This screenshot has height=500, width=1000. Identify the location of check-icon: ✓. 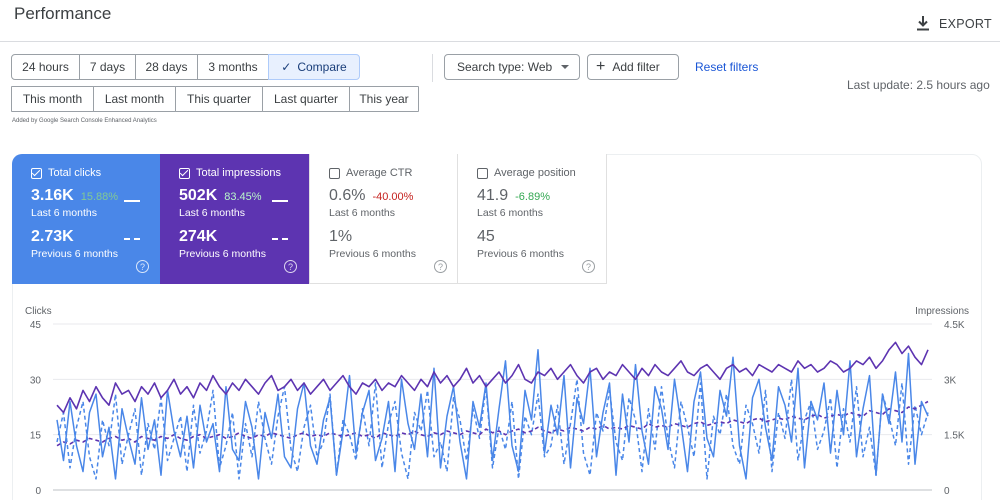
(286, 67).